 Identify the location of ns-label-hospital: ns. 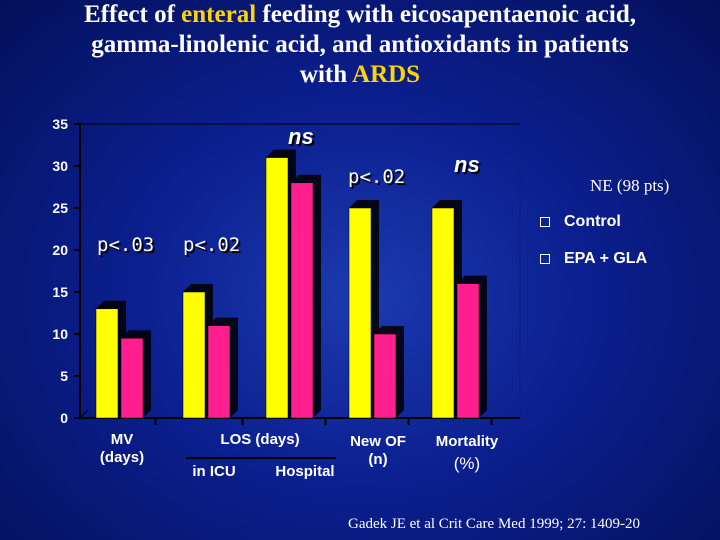
(301, 136).